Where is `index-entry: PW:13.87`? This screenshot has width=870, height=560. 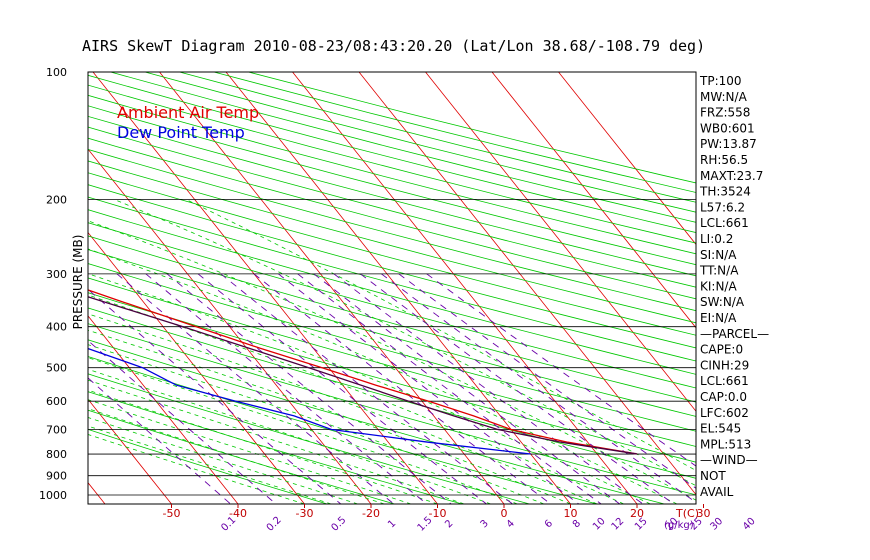
index-entry: PW:13.87 is located at coordinates (728, 144).